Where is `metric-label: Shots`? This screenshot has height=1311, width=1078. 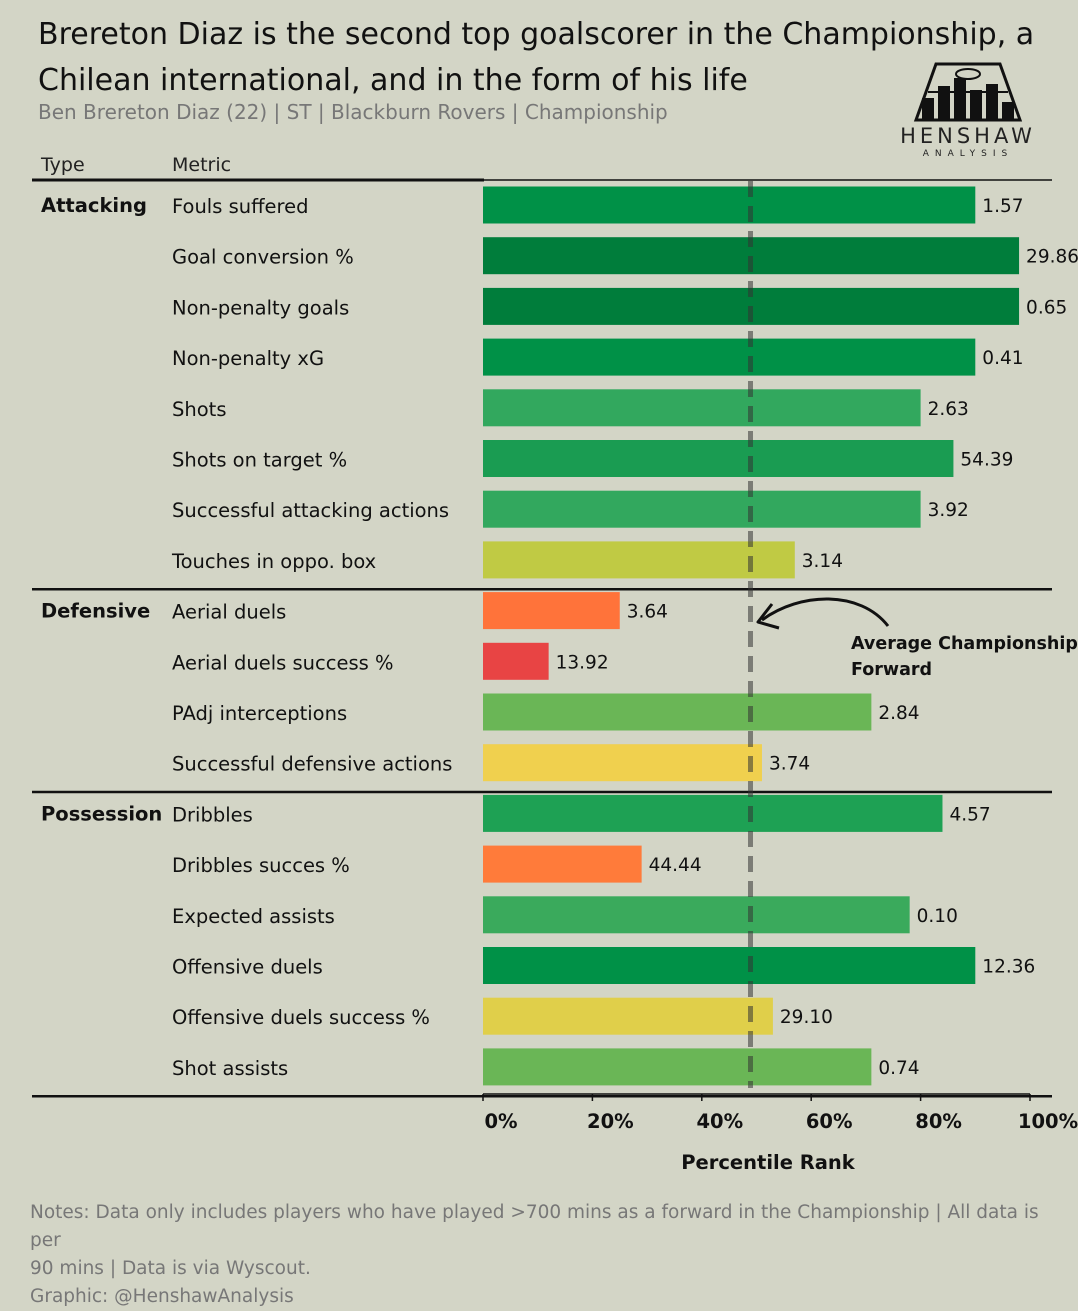
metric-label: Shots is located at coordinates (199, 409).